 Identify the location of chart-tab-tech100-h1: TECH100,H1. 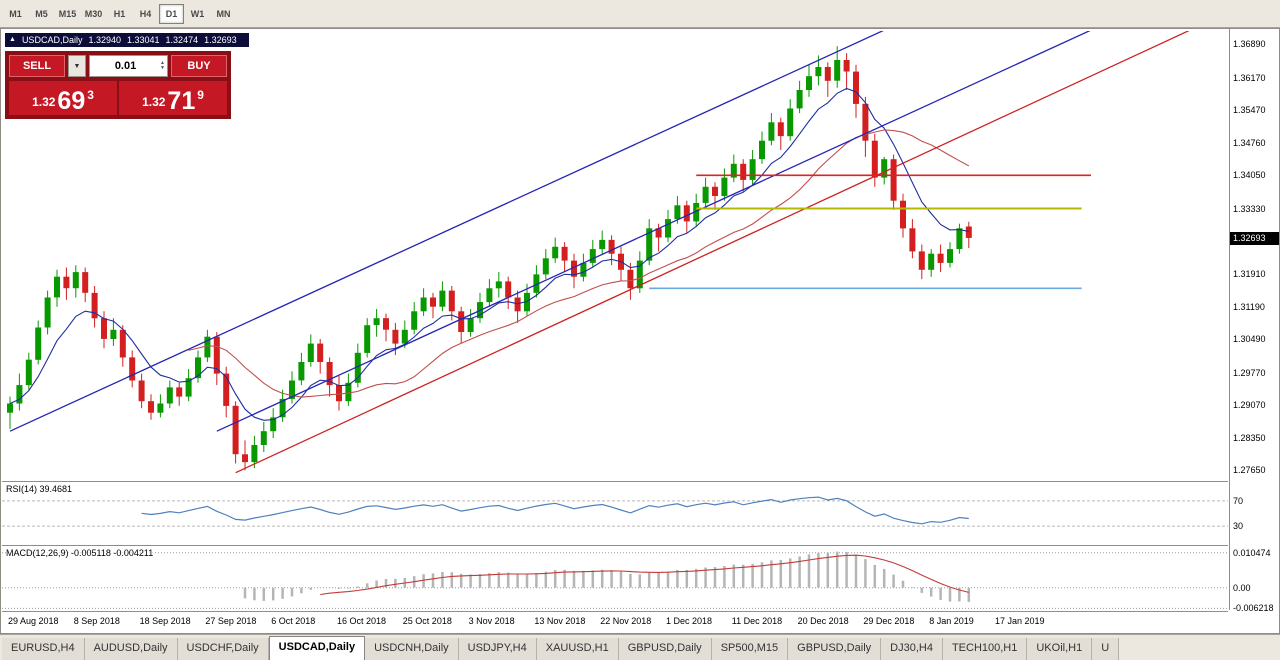
(985, 649).